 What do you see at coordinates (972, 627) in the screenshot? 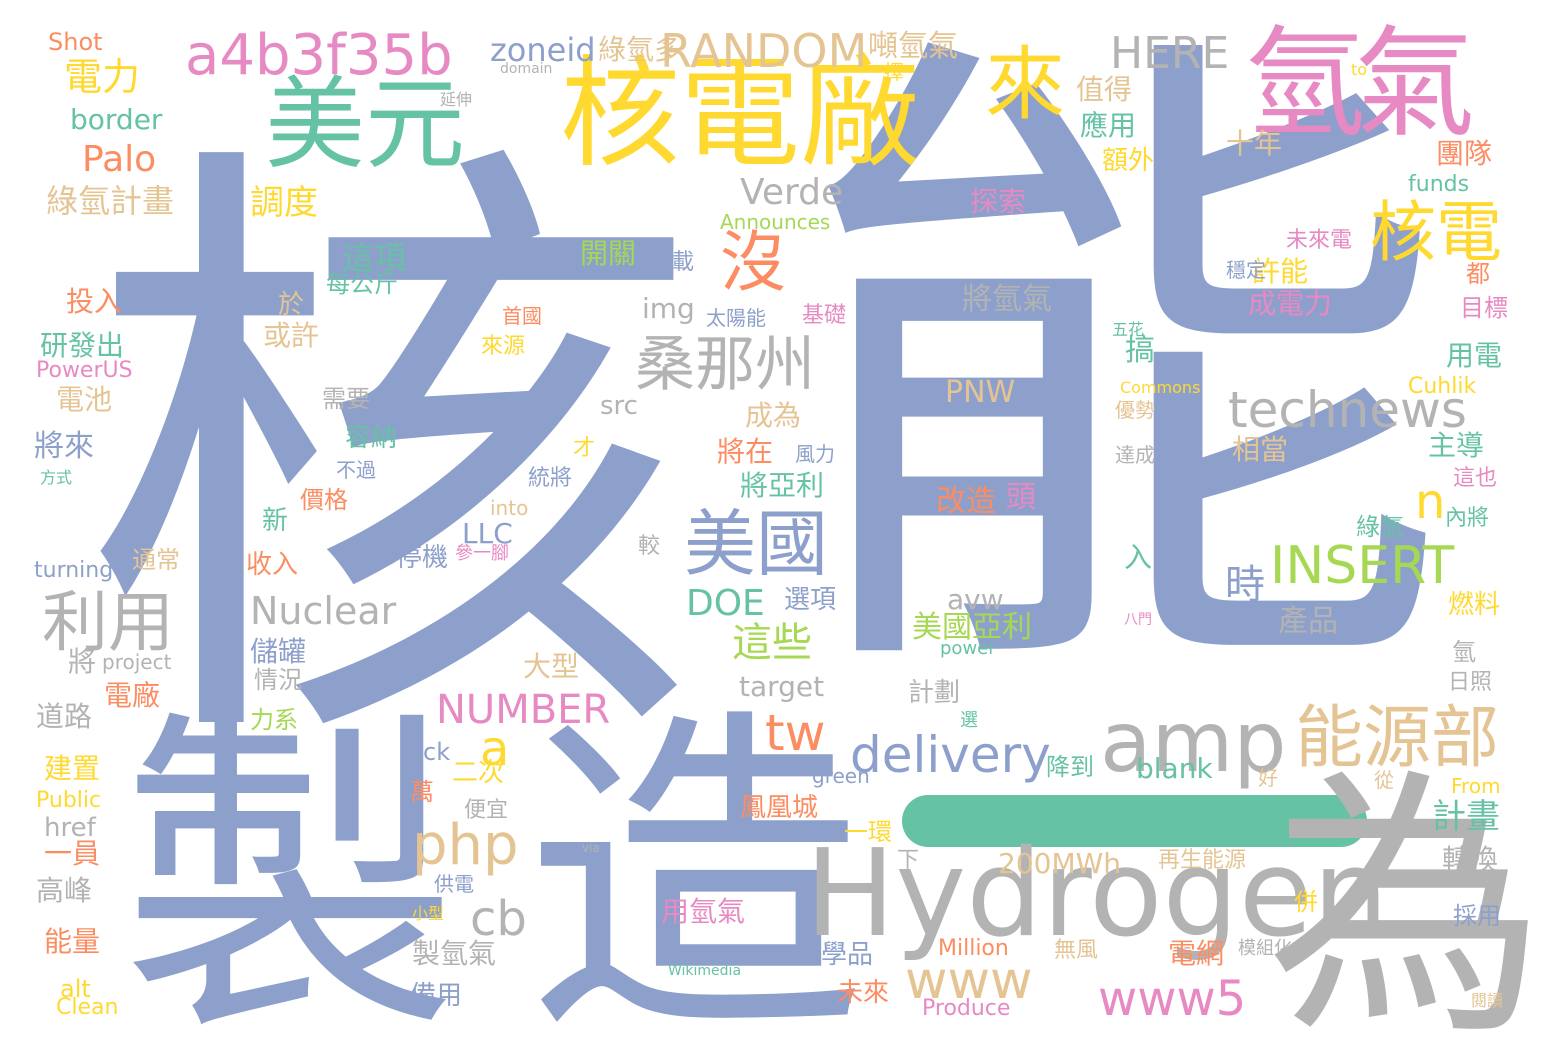
I see `cloud-word: 美國亞利` at bounding box center [972, 627].